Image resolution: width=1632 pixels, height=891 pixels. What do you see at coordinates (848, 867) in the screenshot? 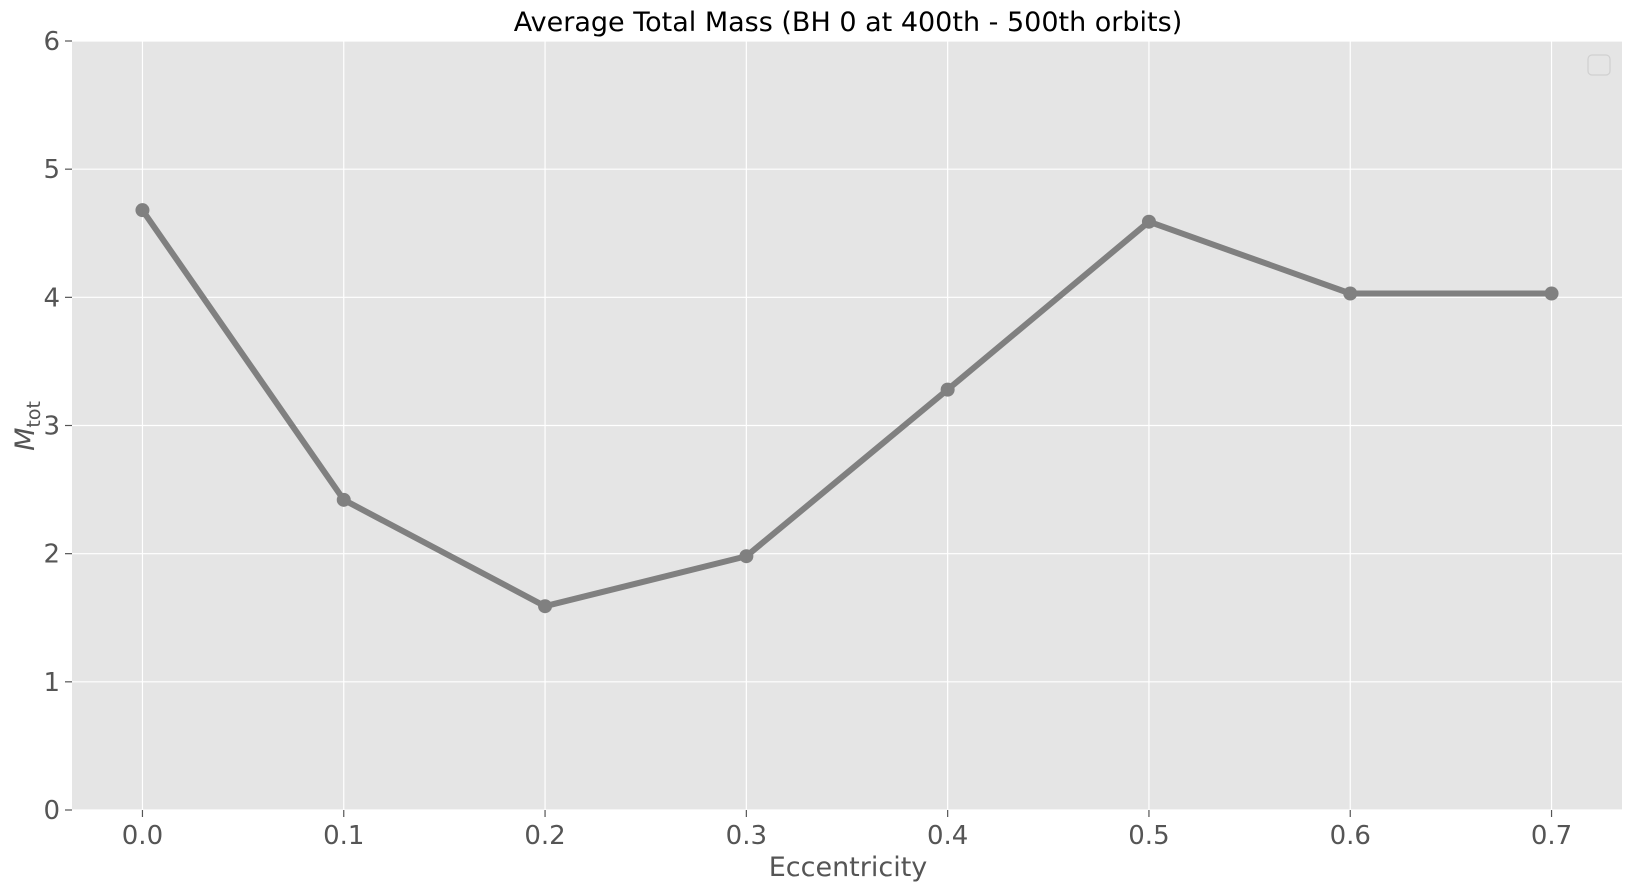
I see `x-axis-label: Eccentricity` at bounding box center [848, 867].